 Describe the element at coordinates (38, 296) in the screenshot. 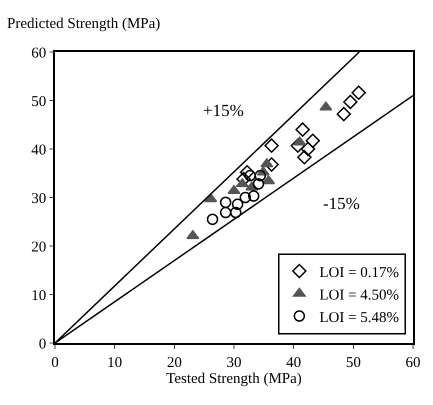

I see `y-tick-label: 10` at that location.